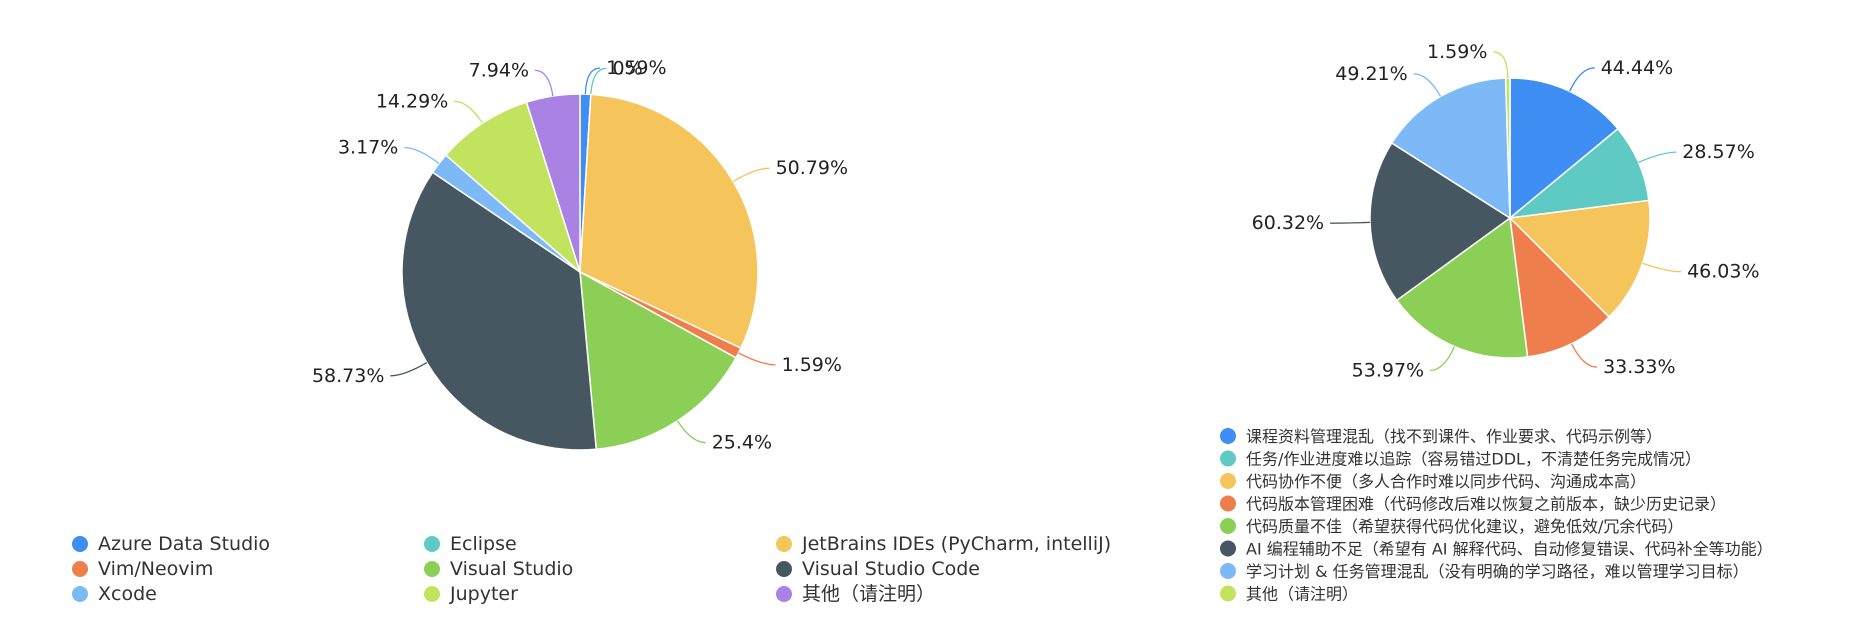  What do you see at coordinates (1288, 223) in the screenshot?
I see `pain-value-label-5: 60.32%` at bounding box center [1288, 223].